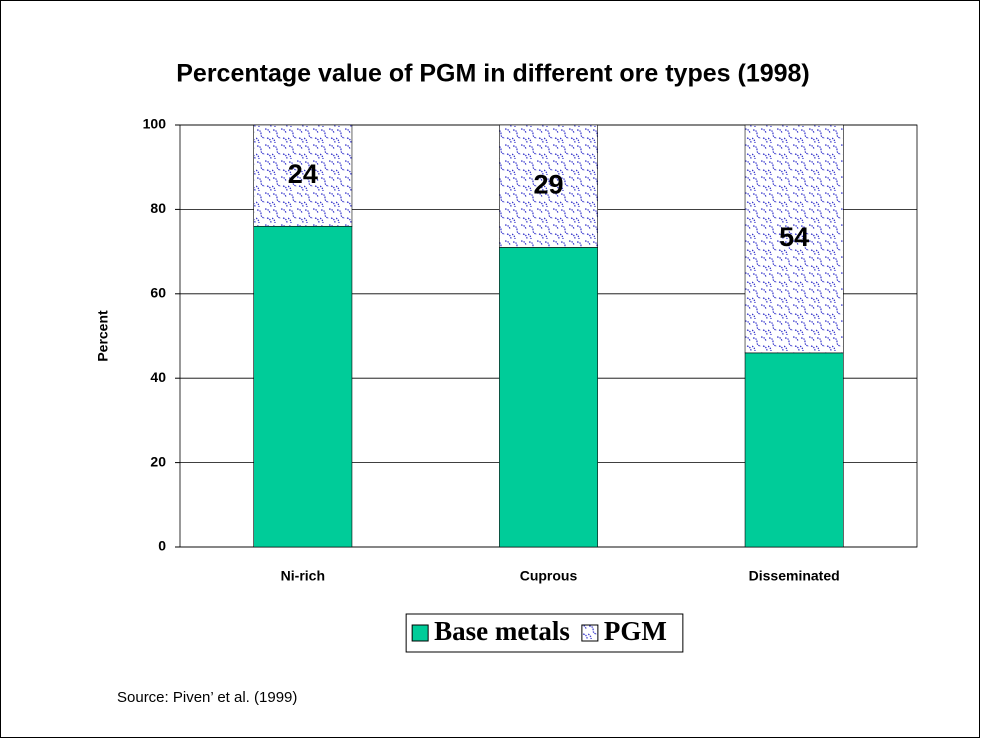 The height and width of the screenshot is (738, 981). I want to click on y-tick-label: 60, so click(158, 293).